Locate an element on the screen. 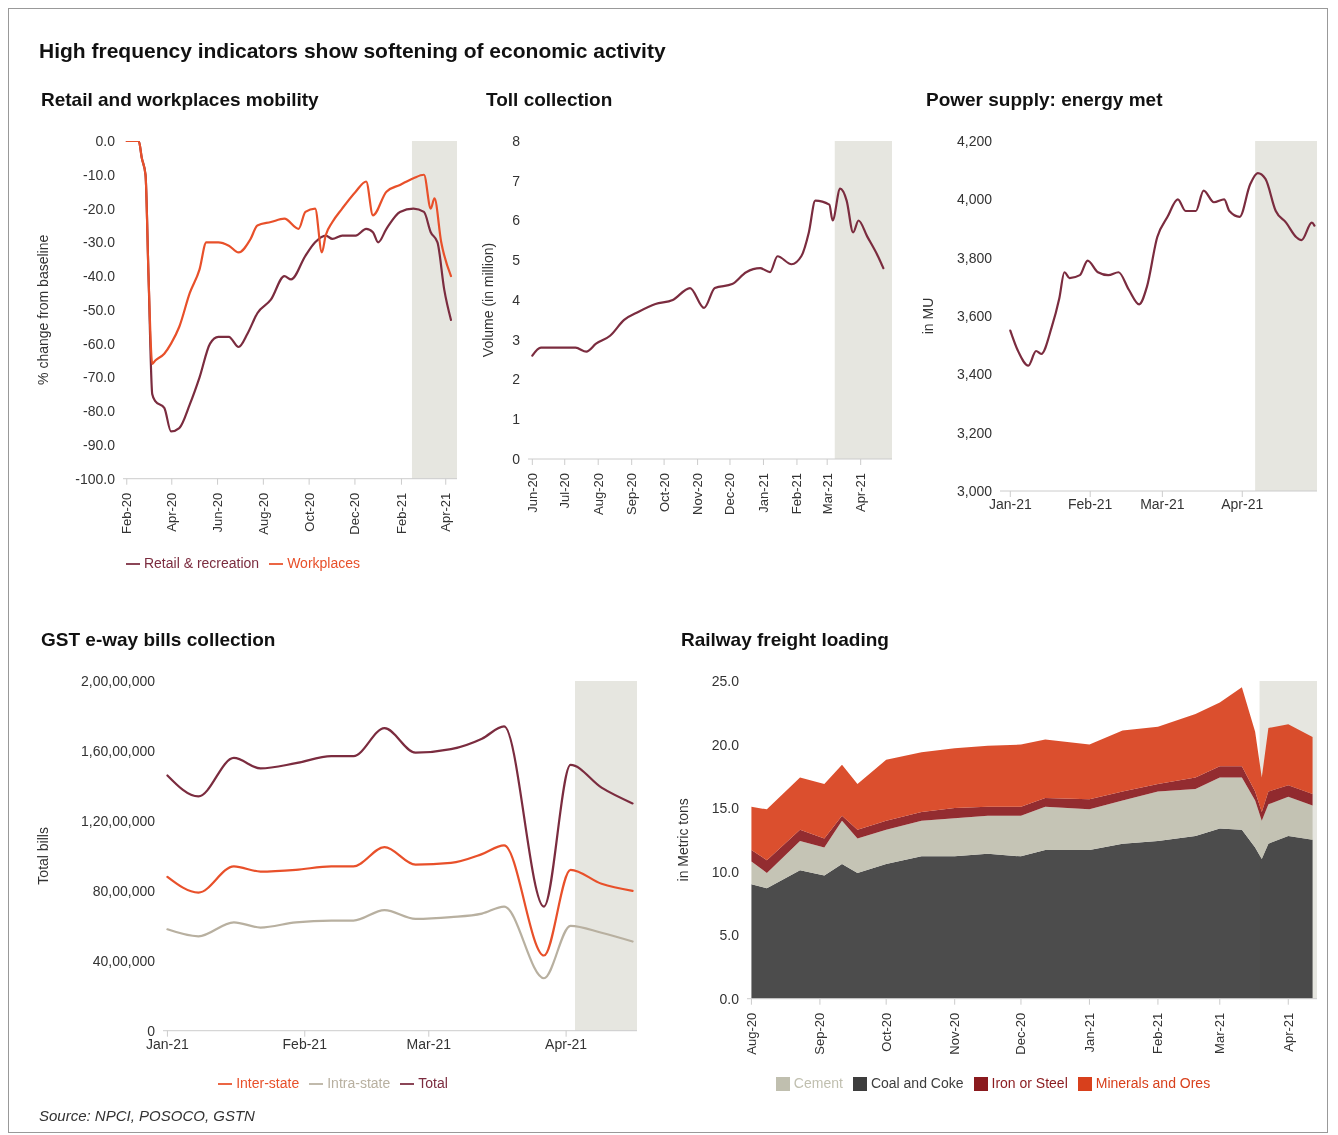 The image size is (1338, 1135). y-tick-label: -10.0 is located at coordinates (99, 174).